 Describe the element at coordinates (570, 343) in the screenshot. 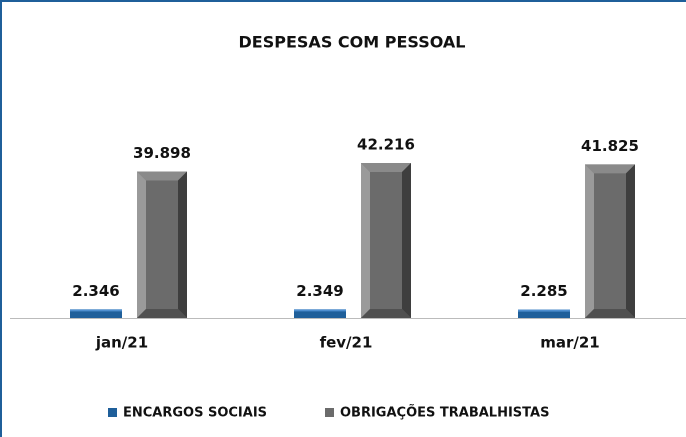

I see `x-tick-label: mar/21` at that location.